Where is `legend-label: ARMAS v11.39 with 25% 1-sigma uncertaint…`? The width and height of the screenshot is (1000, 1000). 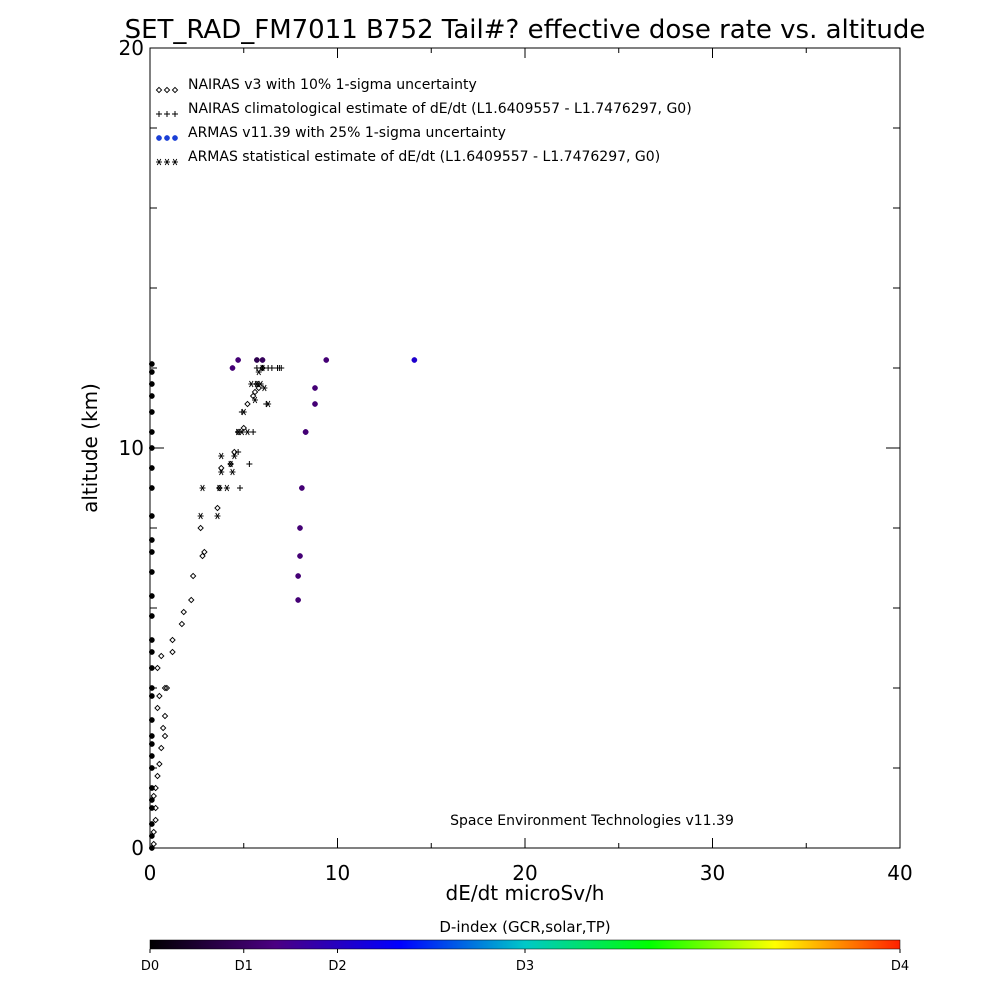 legend-label: ARMAS v11.39 with 25% 1-sigma uncertaint… is located at coordinates (347, 133).